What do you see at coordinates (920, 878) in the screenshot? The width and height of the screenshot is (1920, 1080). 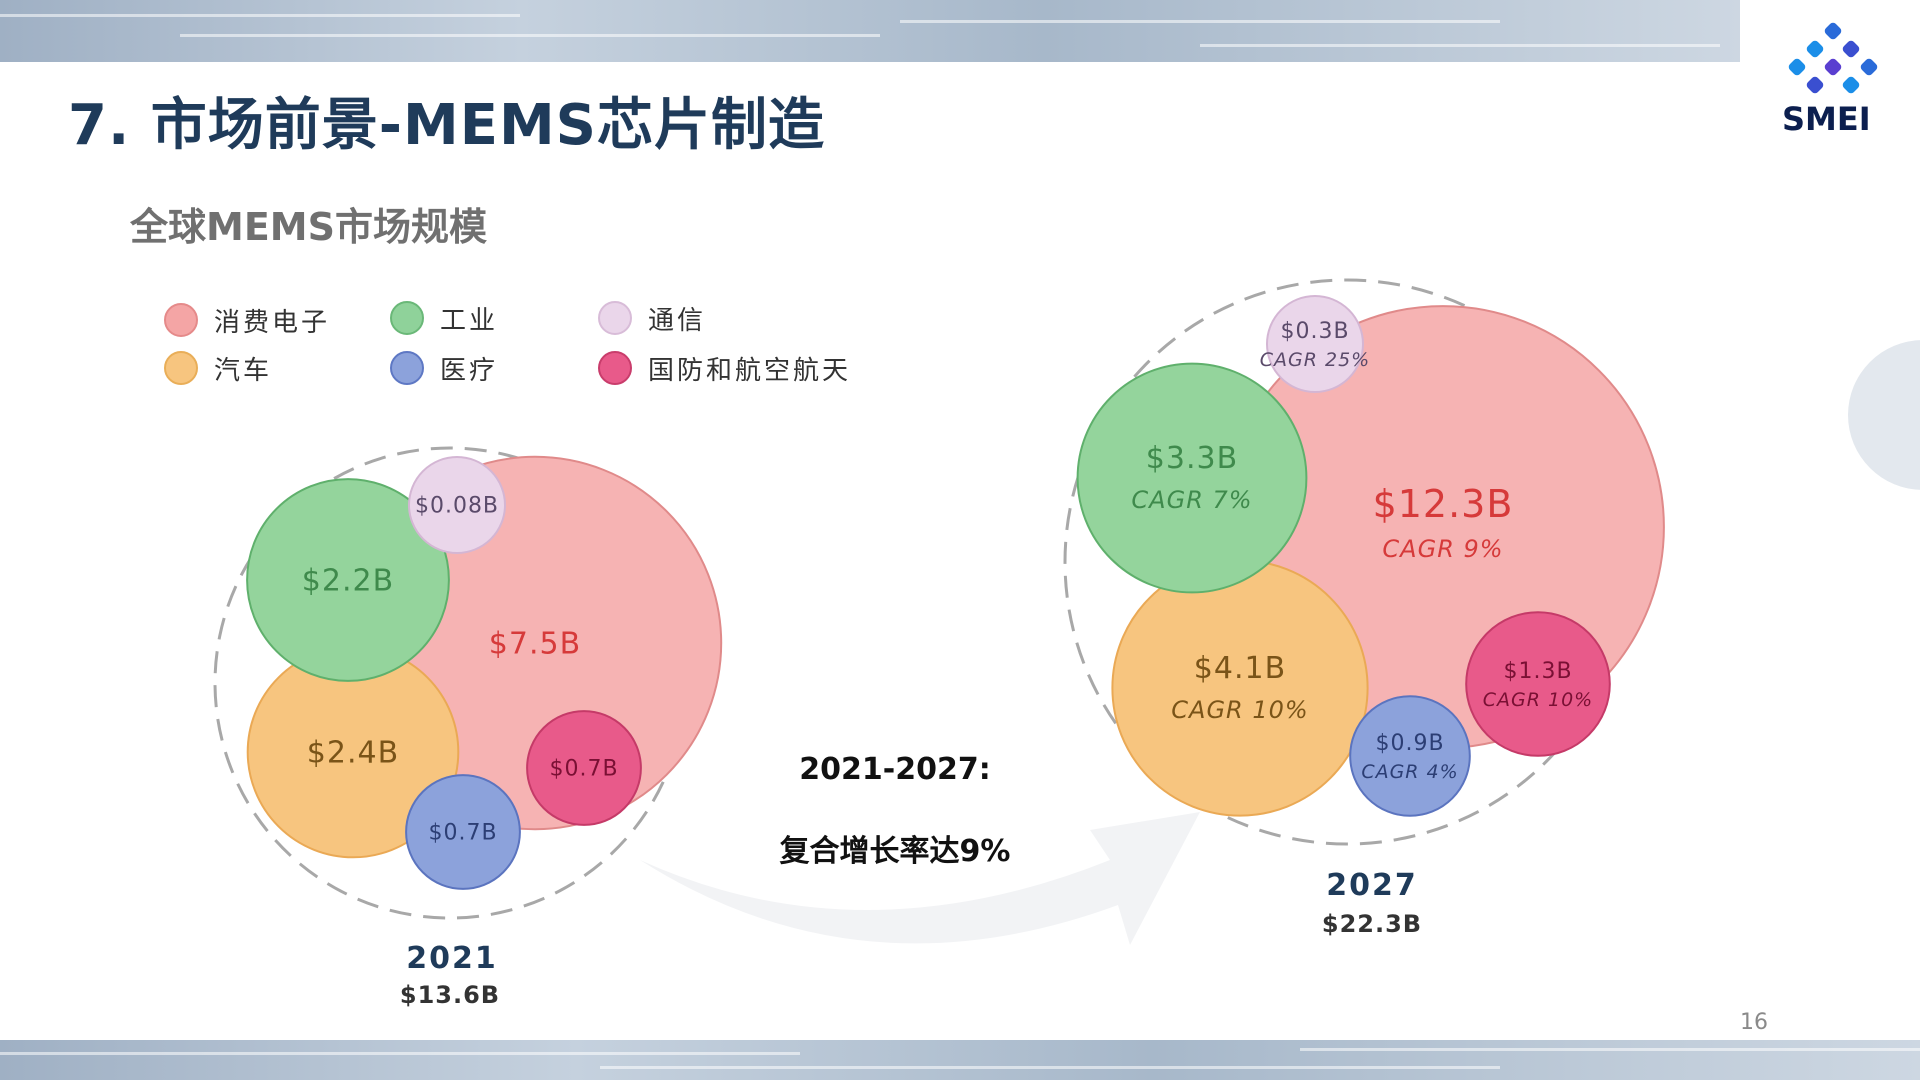 I see `growth-arrow` at bounding box center [920, 878].